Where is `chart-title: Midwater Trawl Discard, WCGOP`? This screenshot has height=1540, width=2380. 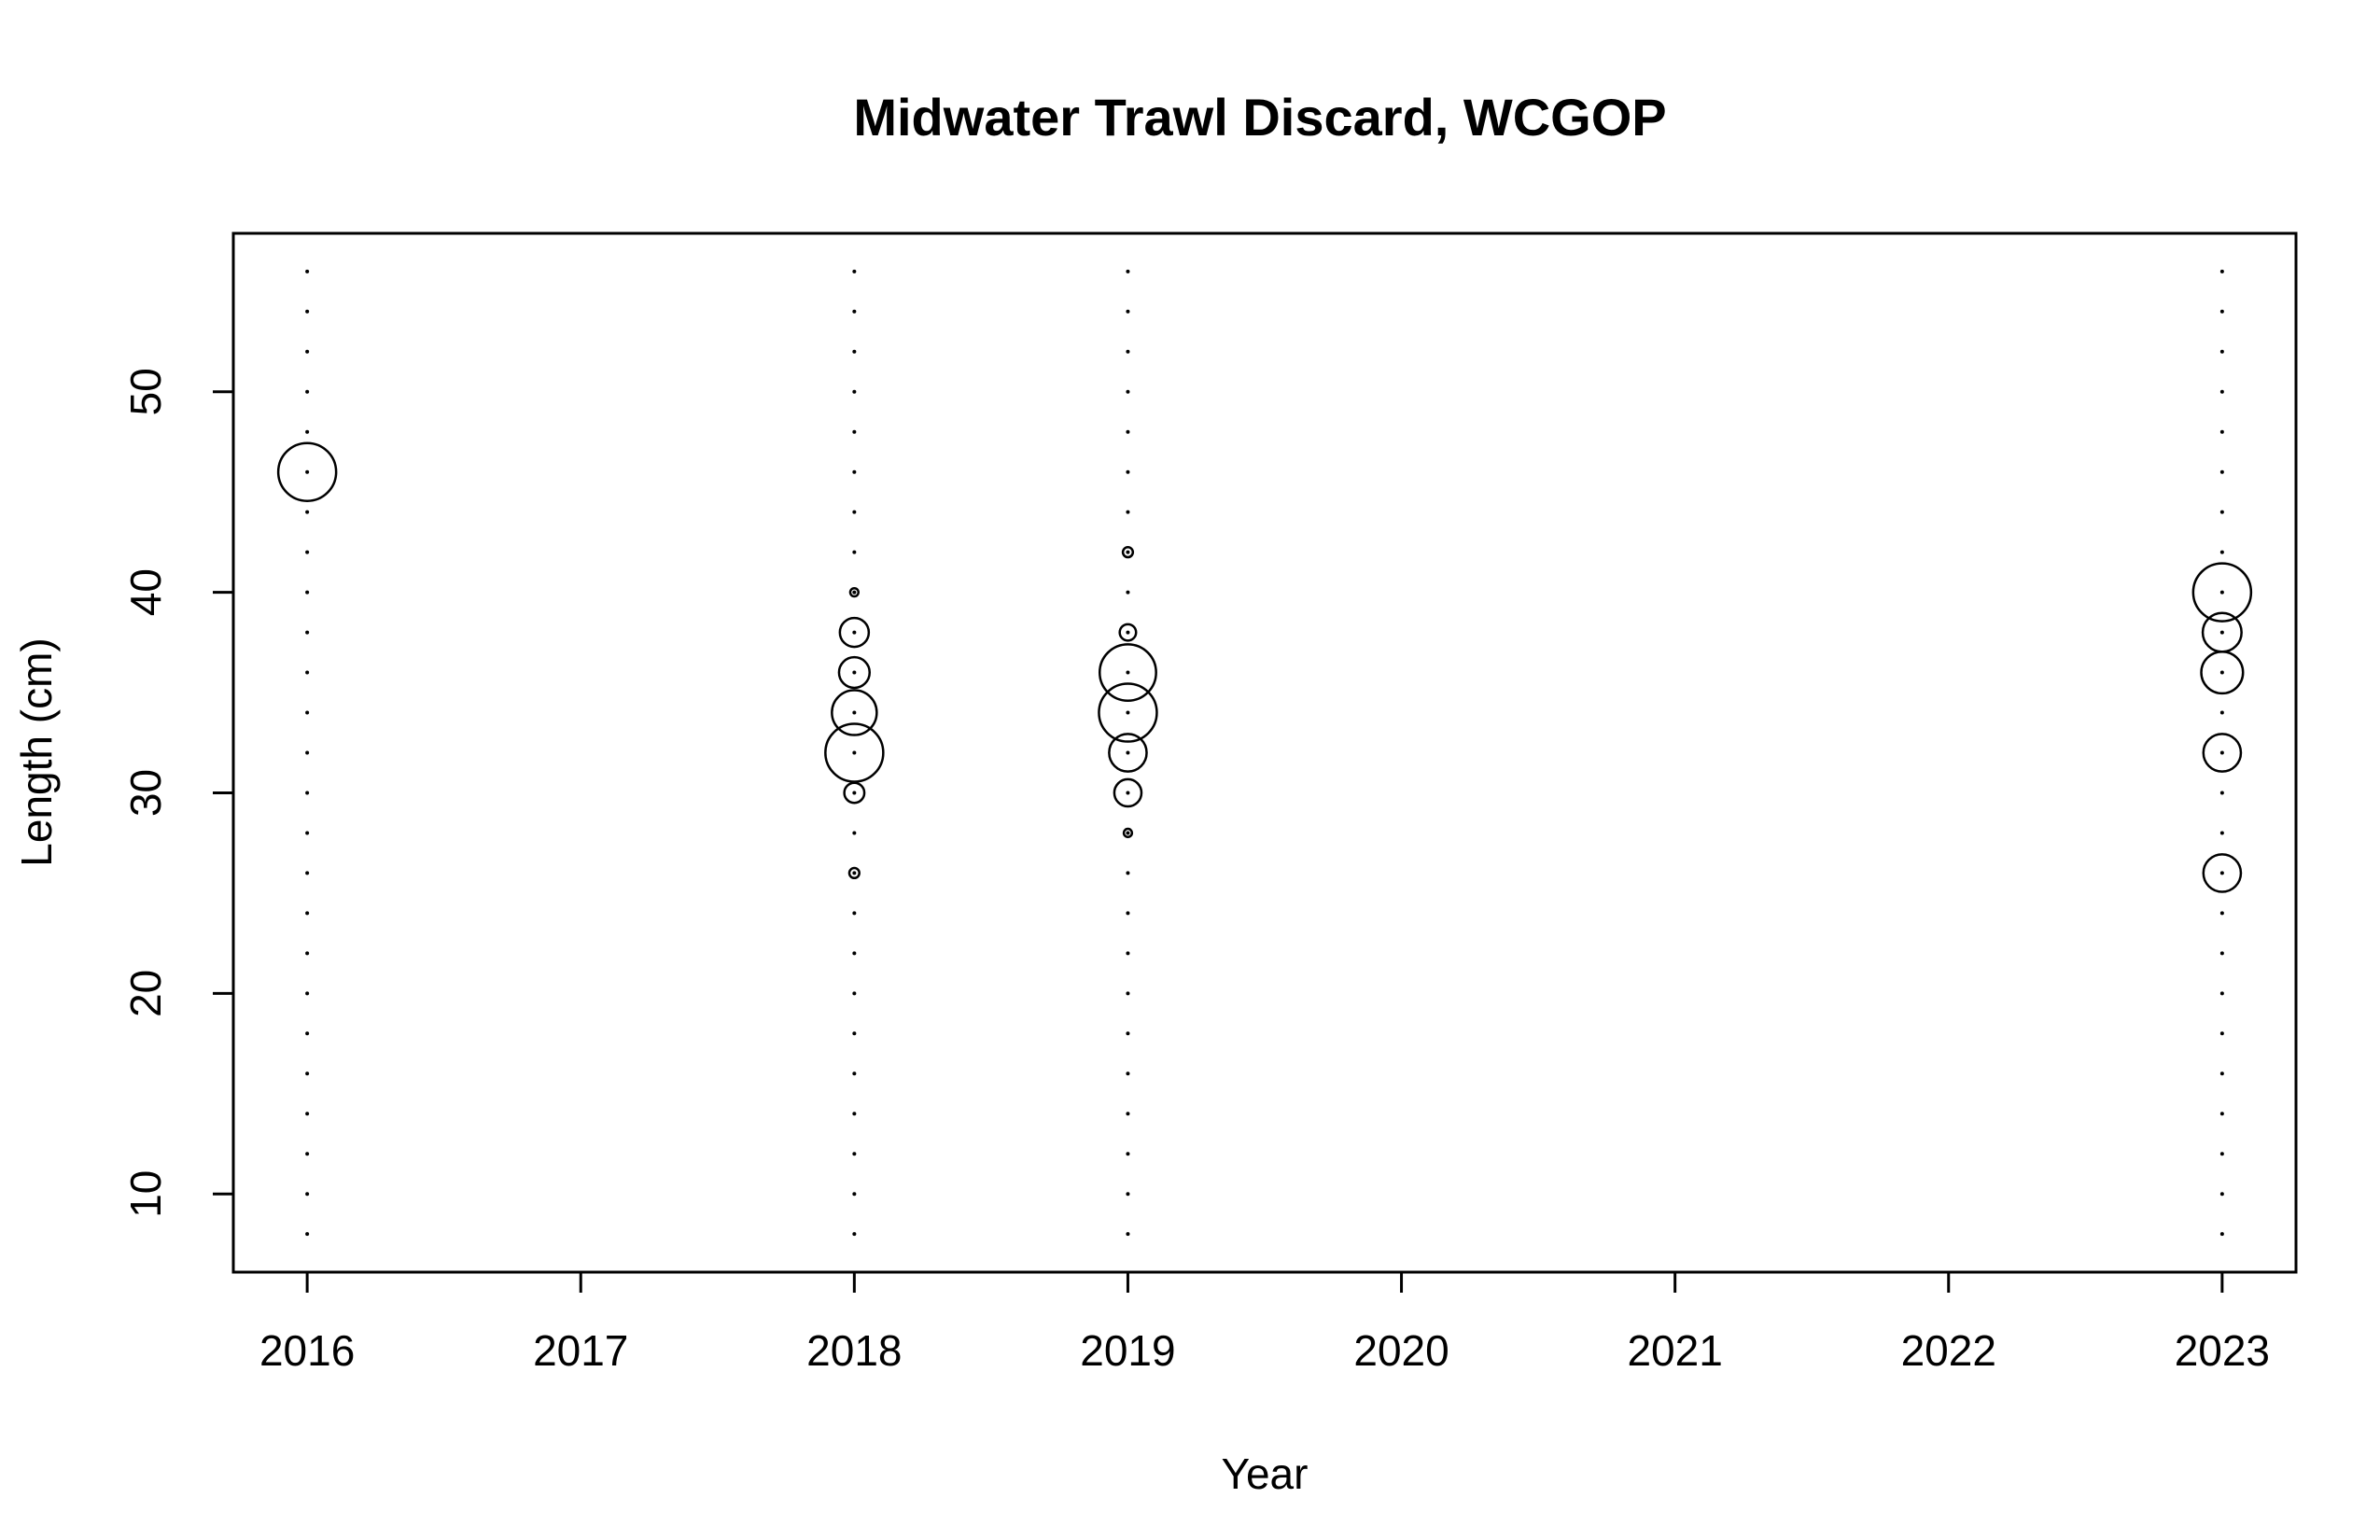 chart-title: Midwater Trawl Discard, WCGOP is located at coordinates (1259, 117).